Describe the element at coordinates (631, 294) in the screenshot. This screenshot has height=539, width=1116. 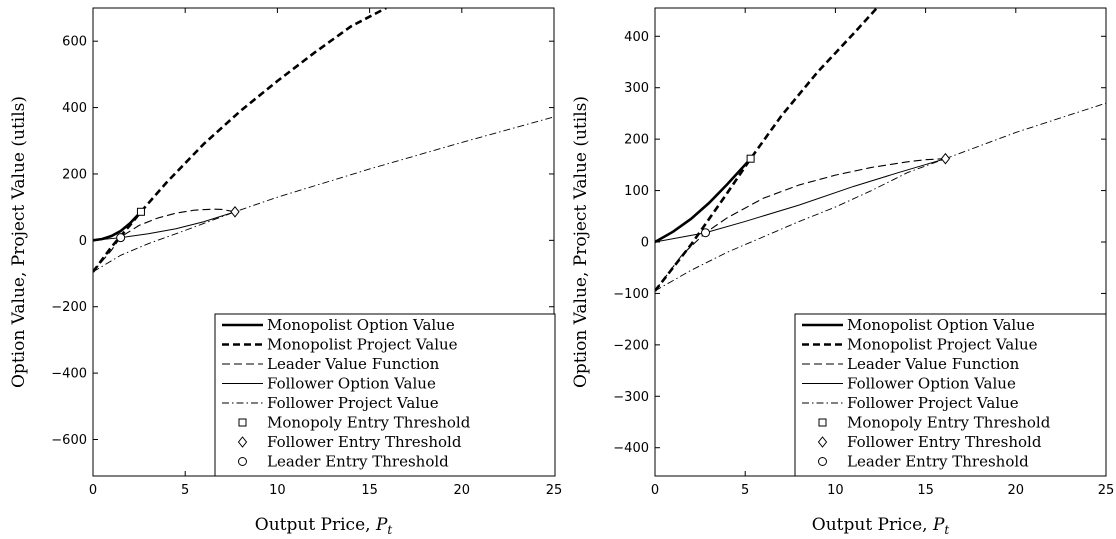
I see `y-tick-label: −100` at that location.